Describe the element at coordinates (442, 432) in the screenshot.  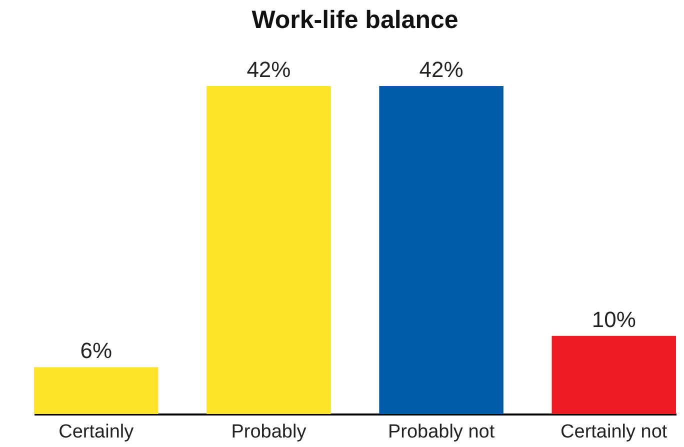
I see `x-tick-label: Probably not` at that location.